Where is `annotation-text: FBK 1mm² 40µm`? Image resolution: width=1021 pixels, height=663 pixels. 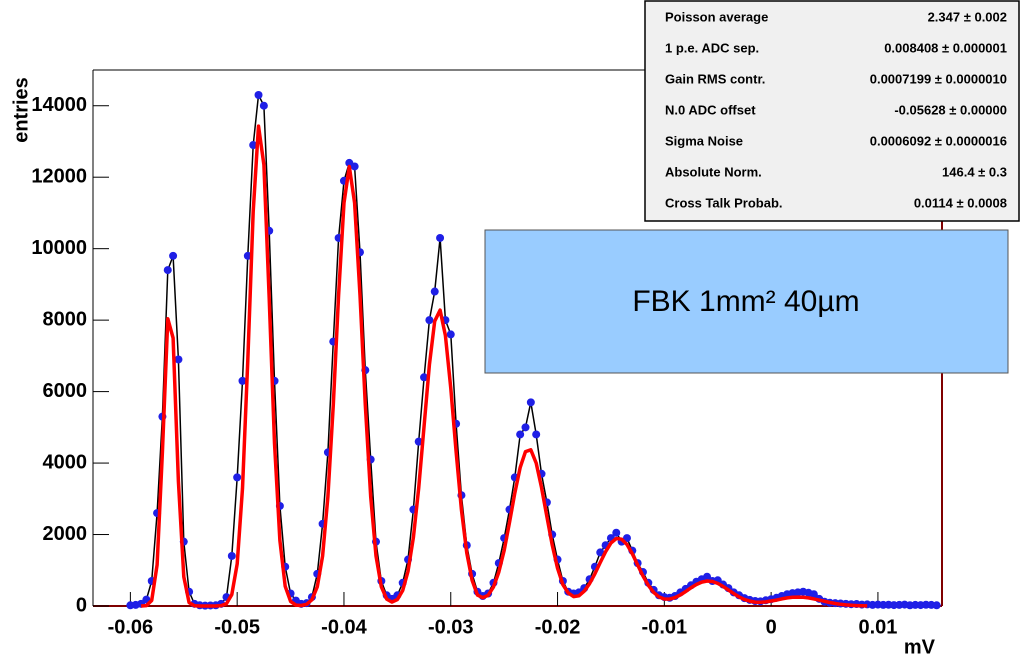 annotation-text: FBK 1mm² 40µm is located at coordinates (745, 301).